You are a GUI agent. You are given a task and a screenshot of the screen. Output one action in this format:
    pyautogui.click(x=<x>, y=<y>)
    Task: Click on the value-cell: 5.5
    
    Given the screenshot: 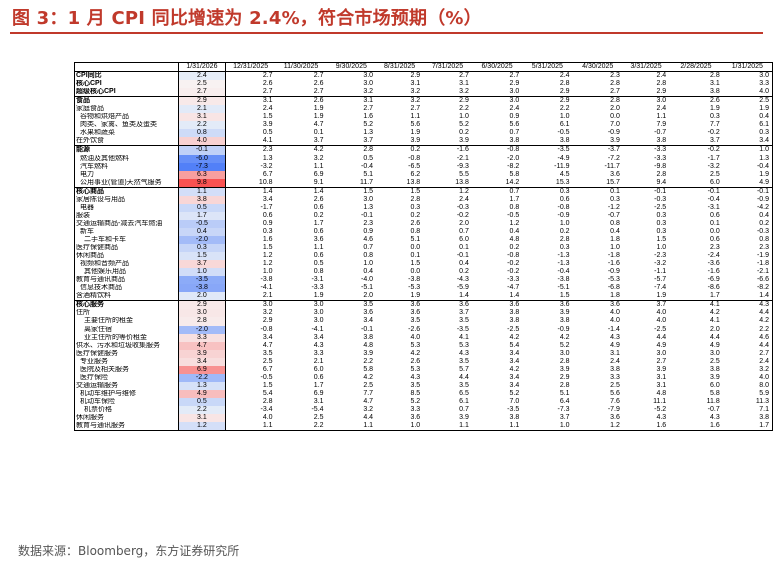 What is the action you would take?
    pyautogui.click(x=464, y=174)
    